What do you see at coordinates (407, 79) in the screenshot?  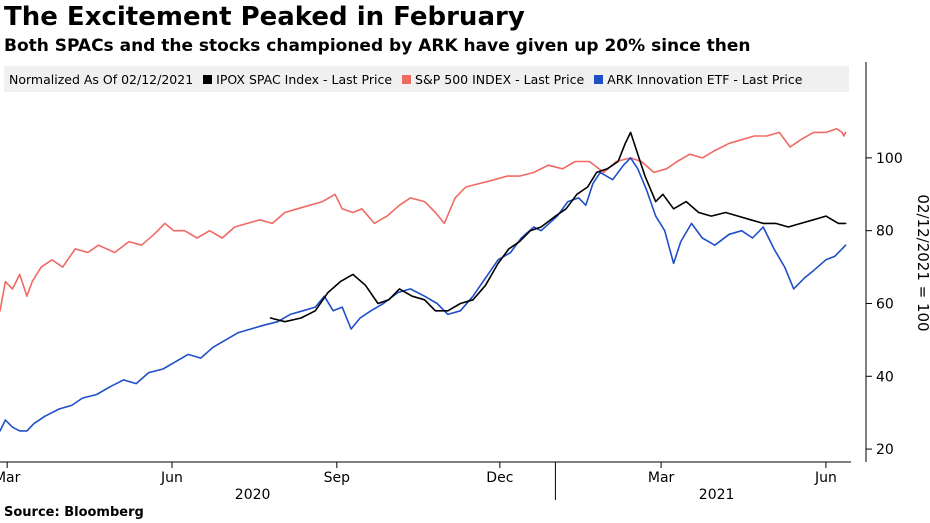 I see `legend-swatch-sp500` at bounding box center [407, 79].